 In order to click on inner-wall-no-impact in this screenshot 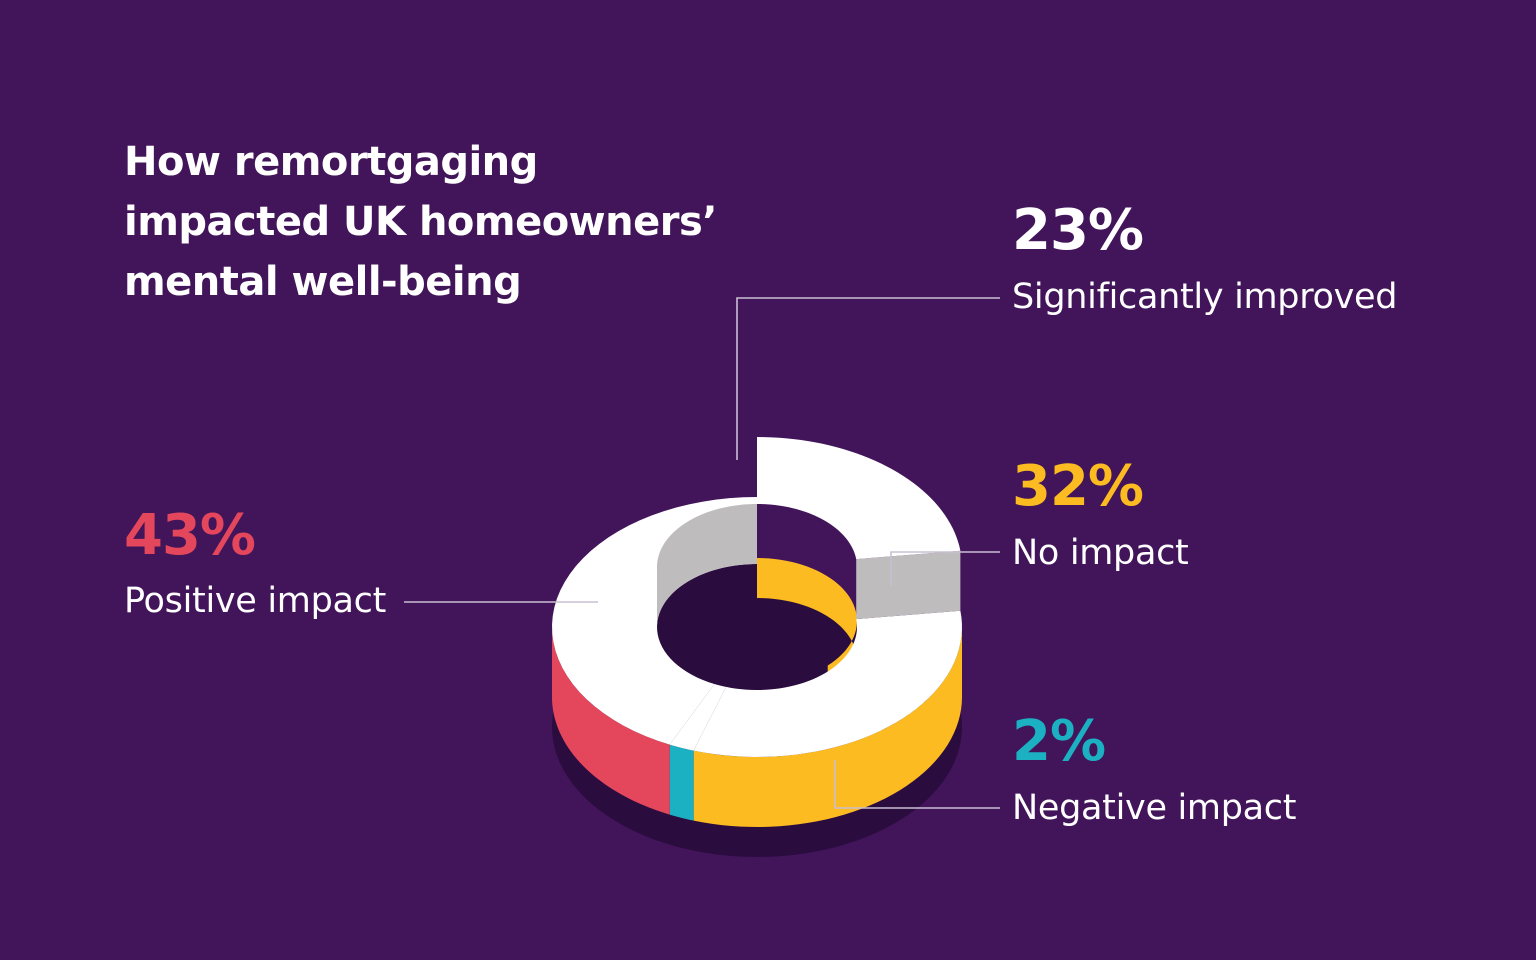, I will do `click(807, 632)`.